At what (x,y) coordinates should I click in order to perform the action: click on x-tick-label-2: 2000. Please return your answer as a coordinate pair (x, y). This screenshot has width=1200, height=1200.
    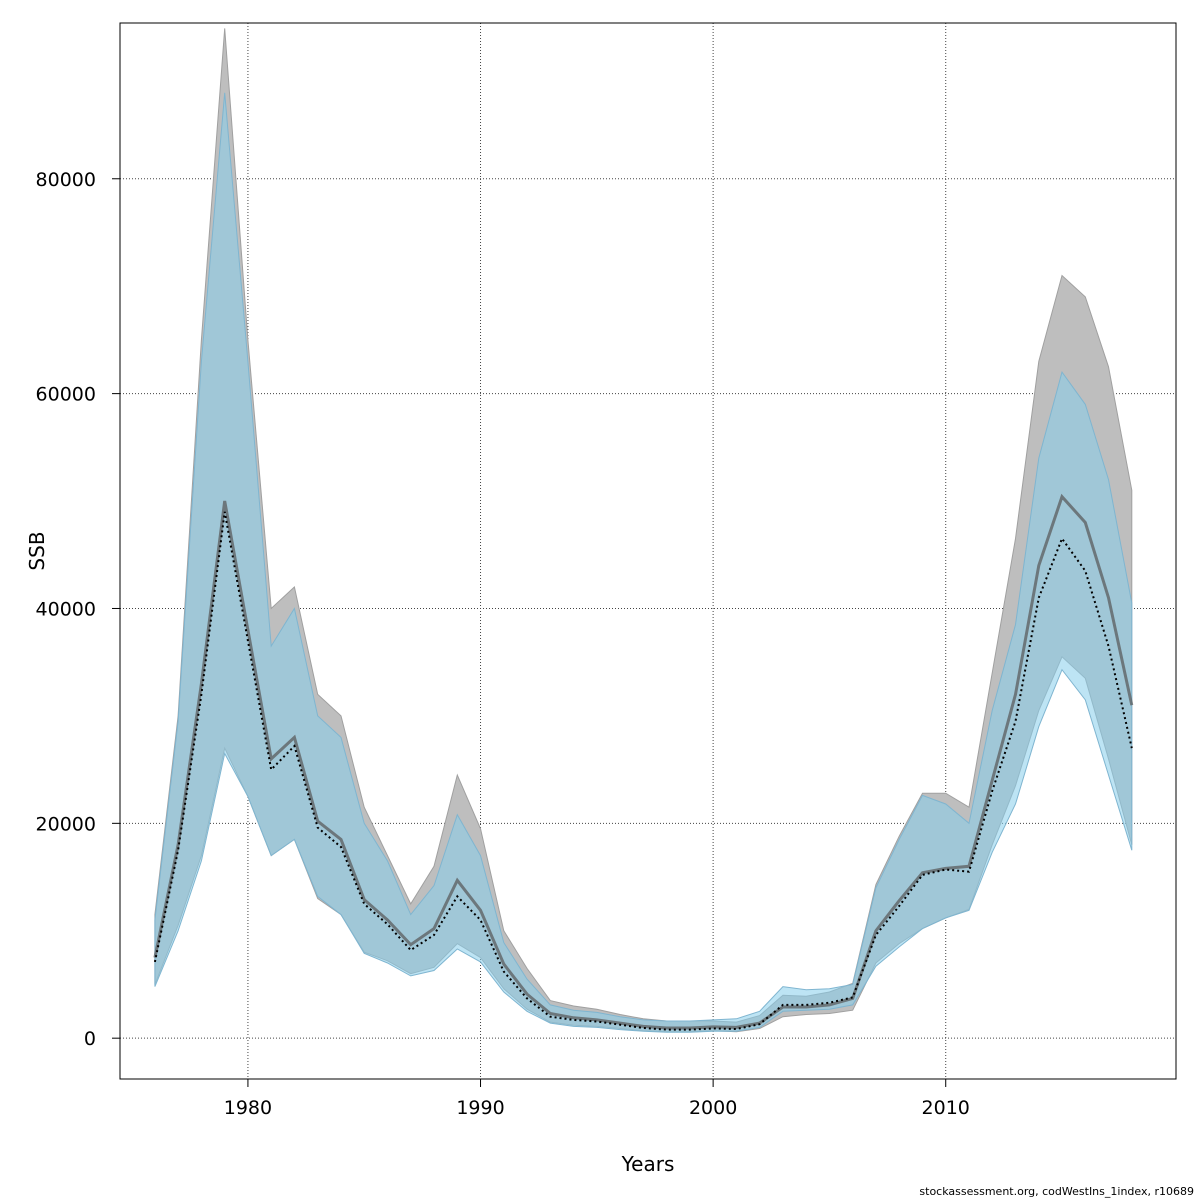
    Looking at the image, I should click on (713, 1108).